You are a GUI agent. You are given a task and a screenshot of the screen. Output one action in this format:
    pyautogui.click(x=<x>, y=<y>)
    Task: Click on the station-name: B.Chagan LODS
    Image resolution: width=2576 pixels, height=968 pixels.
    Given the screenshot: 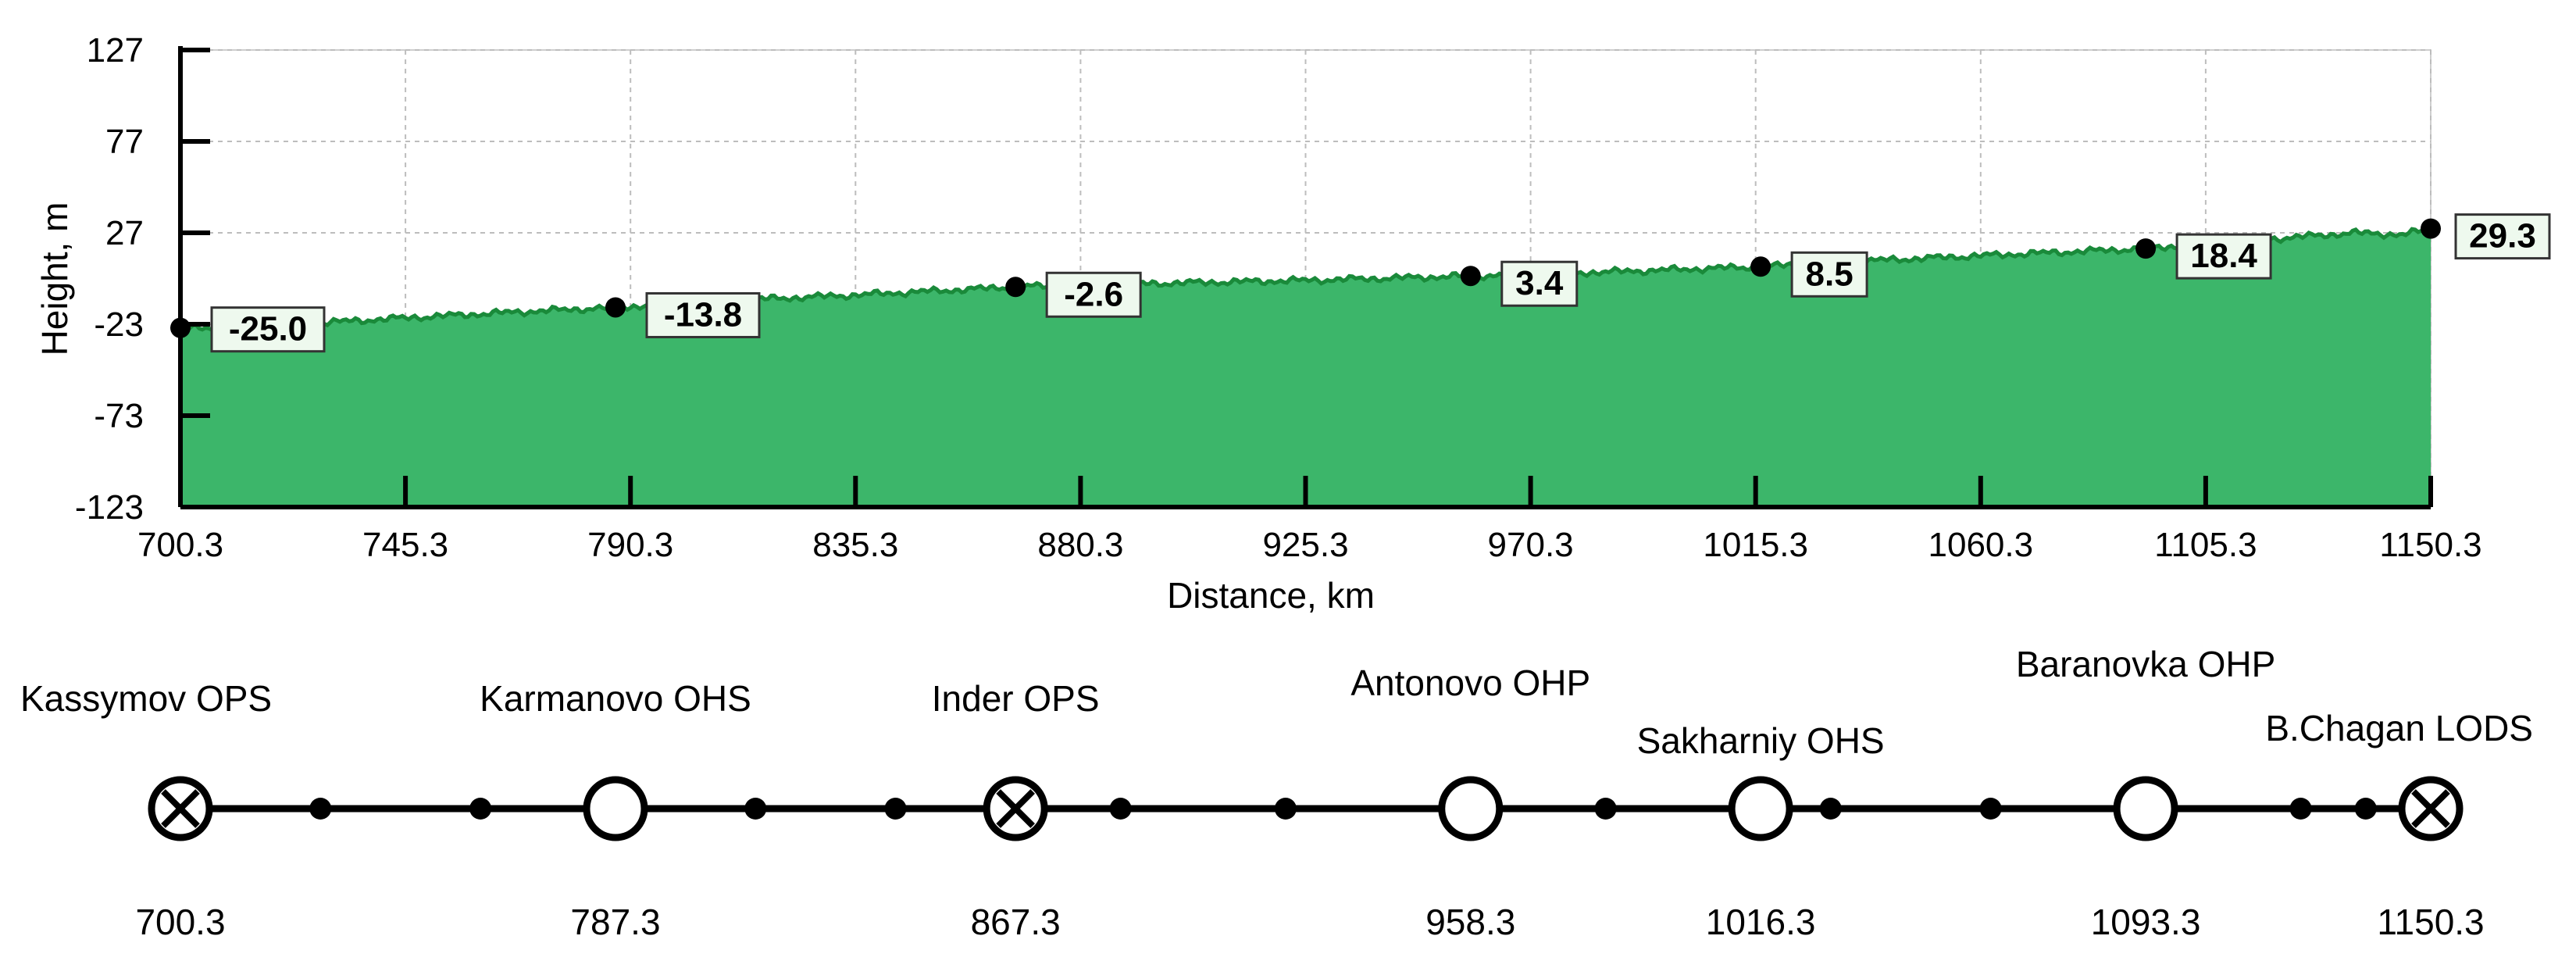 What is the action you would take?
    pyautogui.click(x=2399, y=728)
    